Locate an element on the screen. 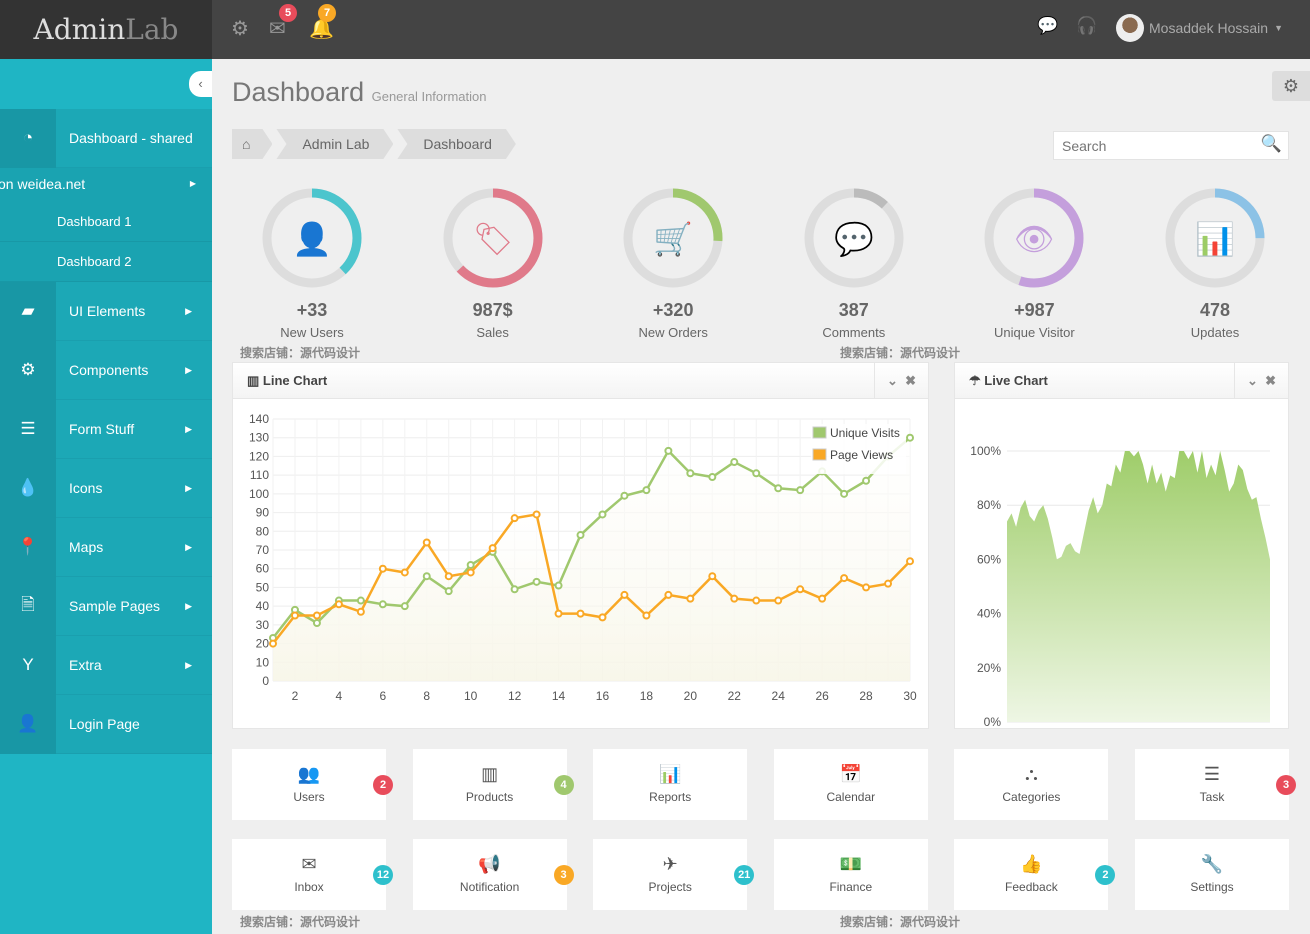 The height and width of the screenshot is (934, 1310). y-tick-label: 100 is located at coordinates (259, 494).